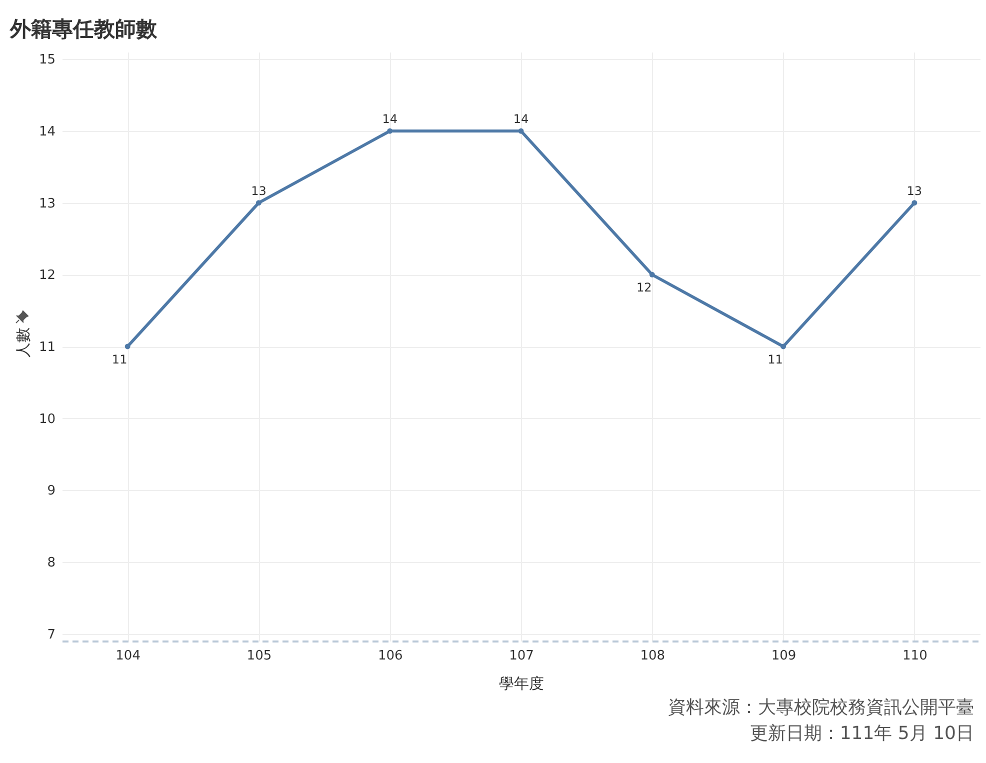 This screenshot has height=763, width=986. I want to click on x-tick-label: 108, so click(653, 656).